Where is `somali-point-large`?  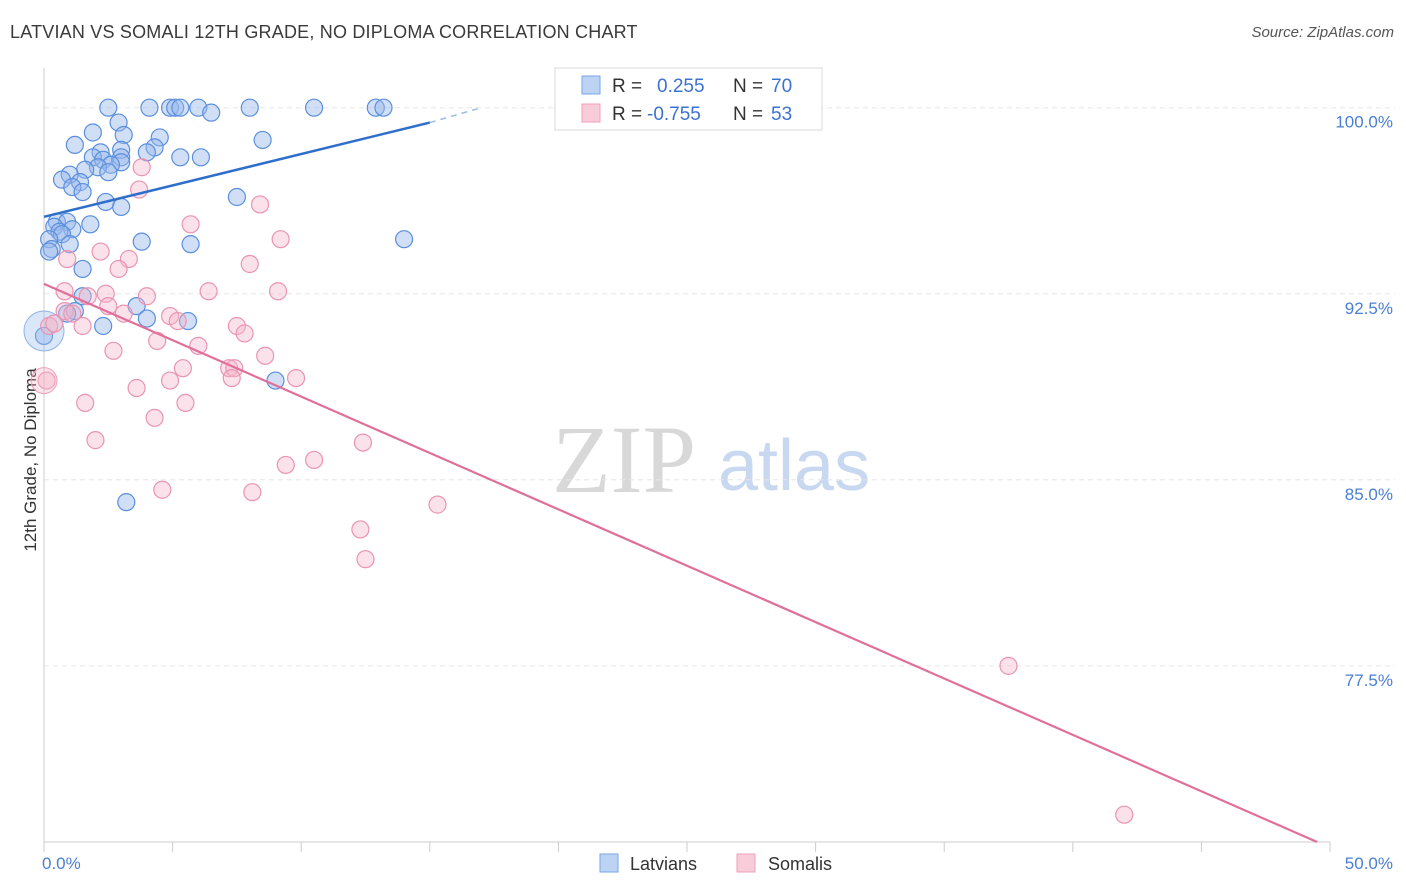 somali-point-large is located at coordinates (44, 381).